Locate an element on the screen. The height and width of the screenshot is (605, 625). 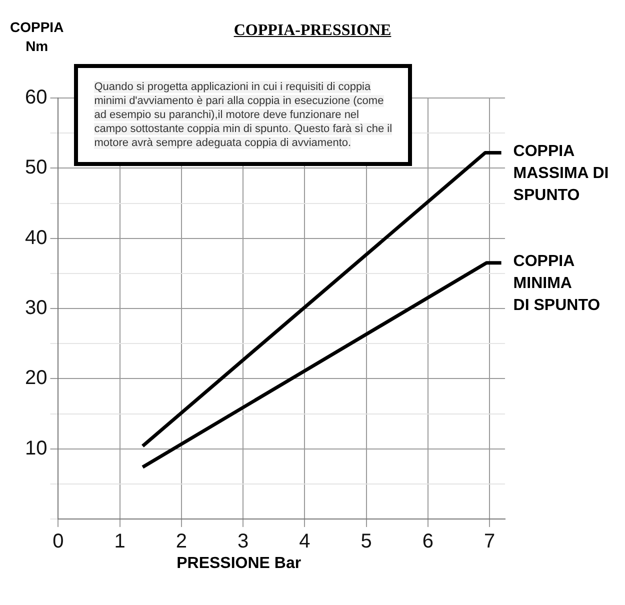
y-tick-label: 40 is located at coordinates (36, 237).